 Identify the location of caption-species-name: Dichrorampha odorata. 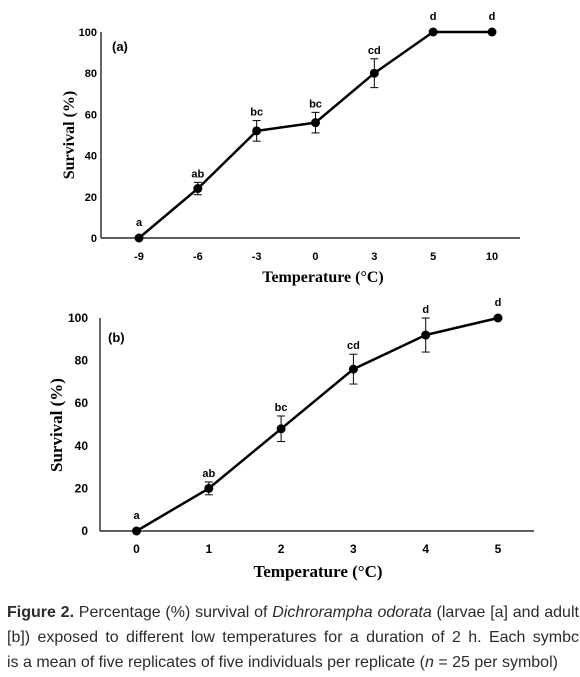
(352, 612).